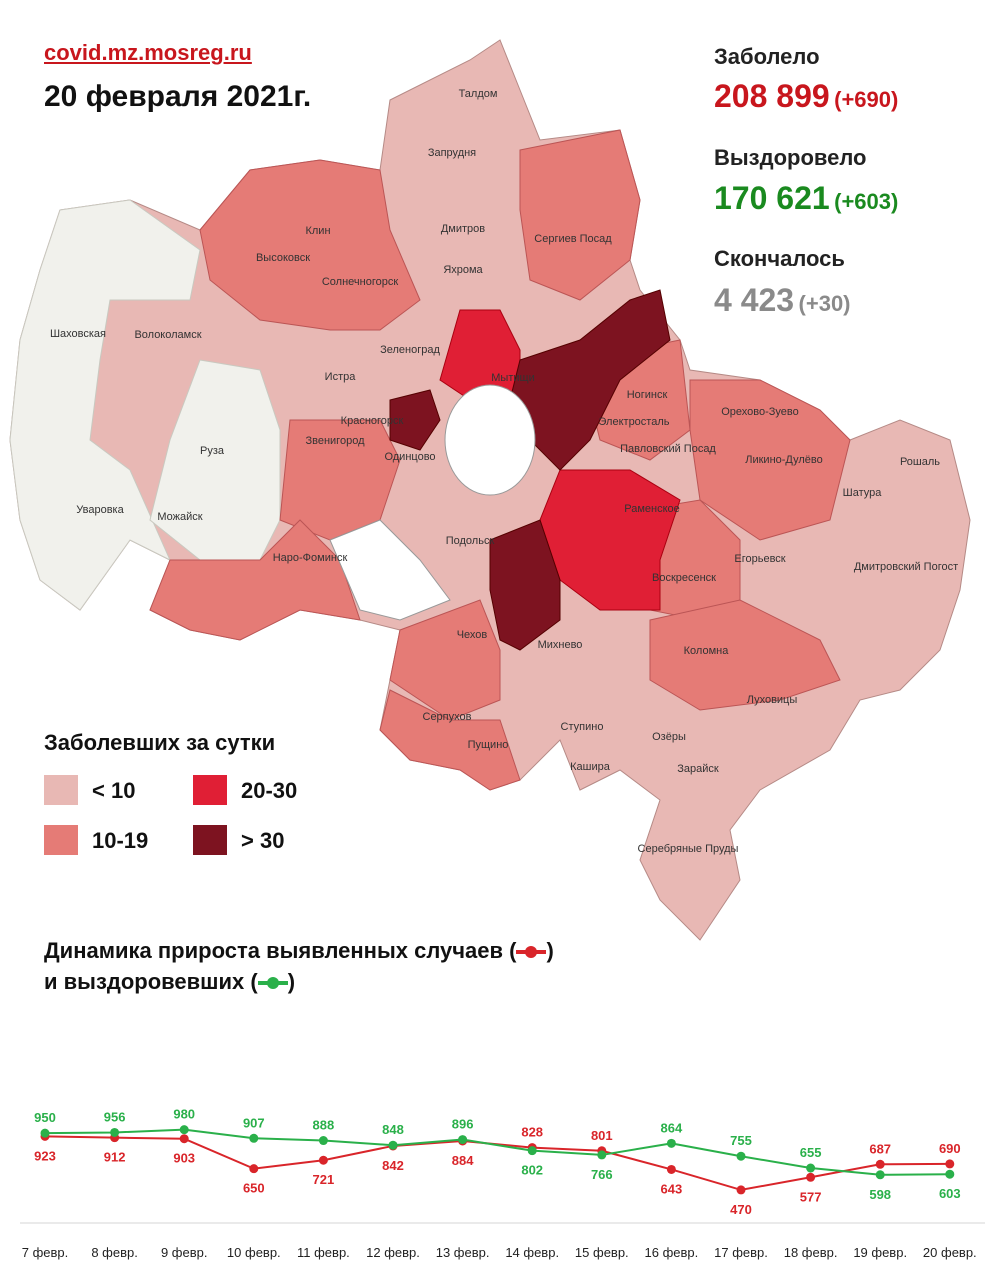 This screenshot has height=1280, width=994. What do you see at coordinates (531, 952) in the screenshot?
I see `cases-marker-icon` at bounding box center [531, 952].